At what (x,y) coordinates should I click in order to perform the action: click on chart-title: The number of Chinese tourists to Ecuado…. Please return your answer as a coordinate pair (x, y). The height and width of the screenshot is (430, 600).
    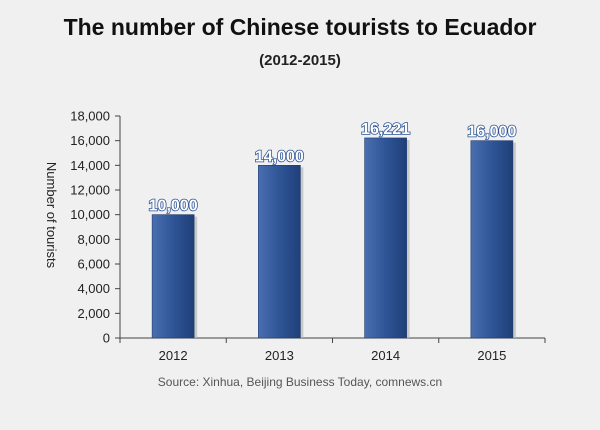
    Looking at the image, I should click on (300, 27).